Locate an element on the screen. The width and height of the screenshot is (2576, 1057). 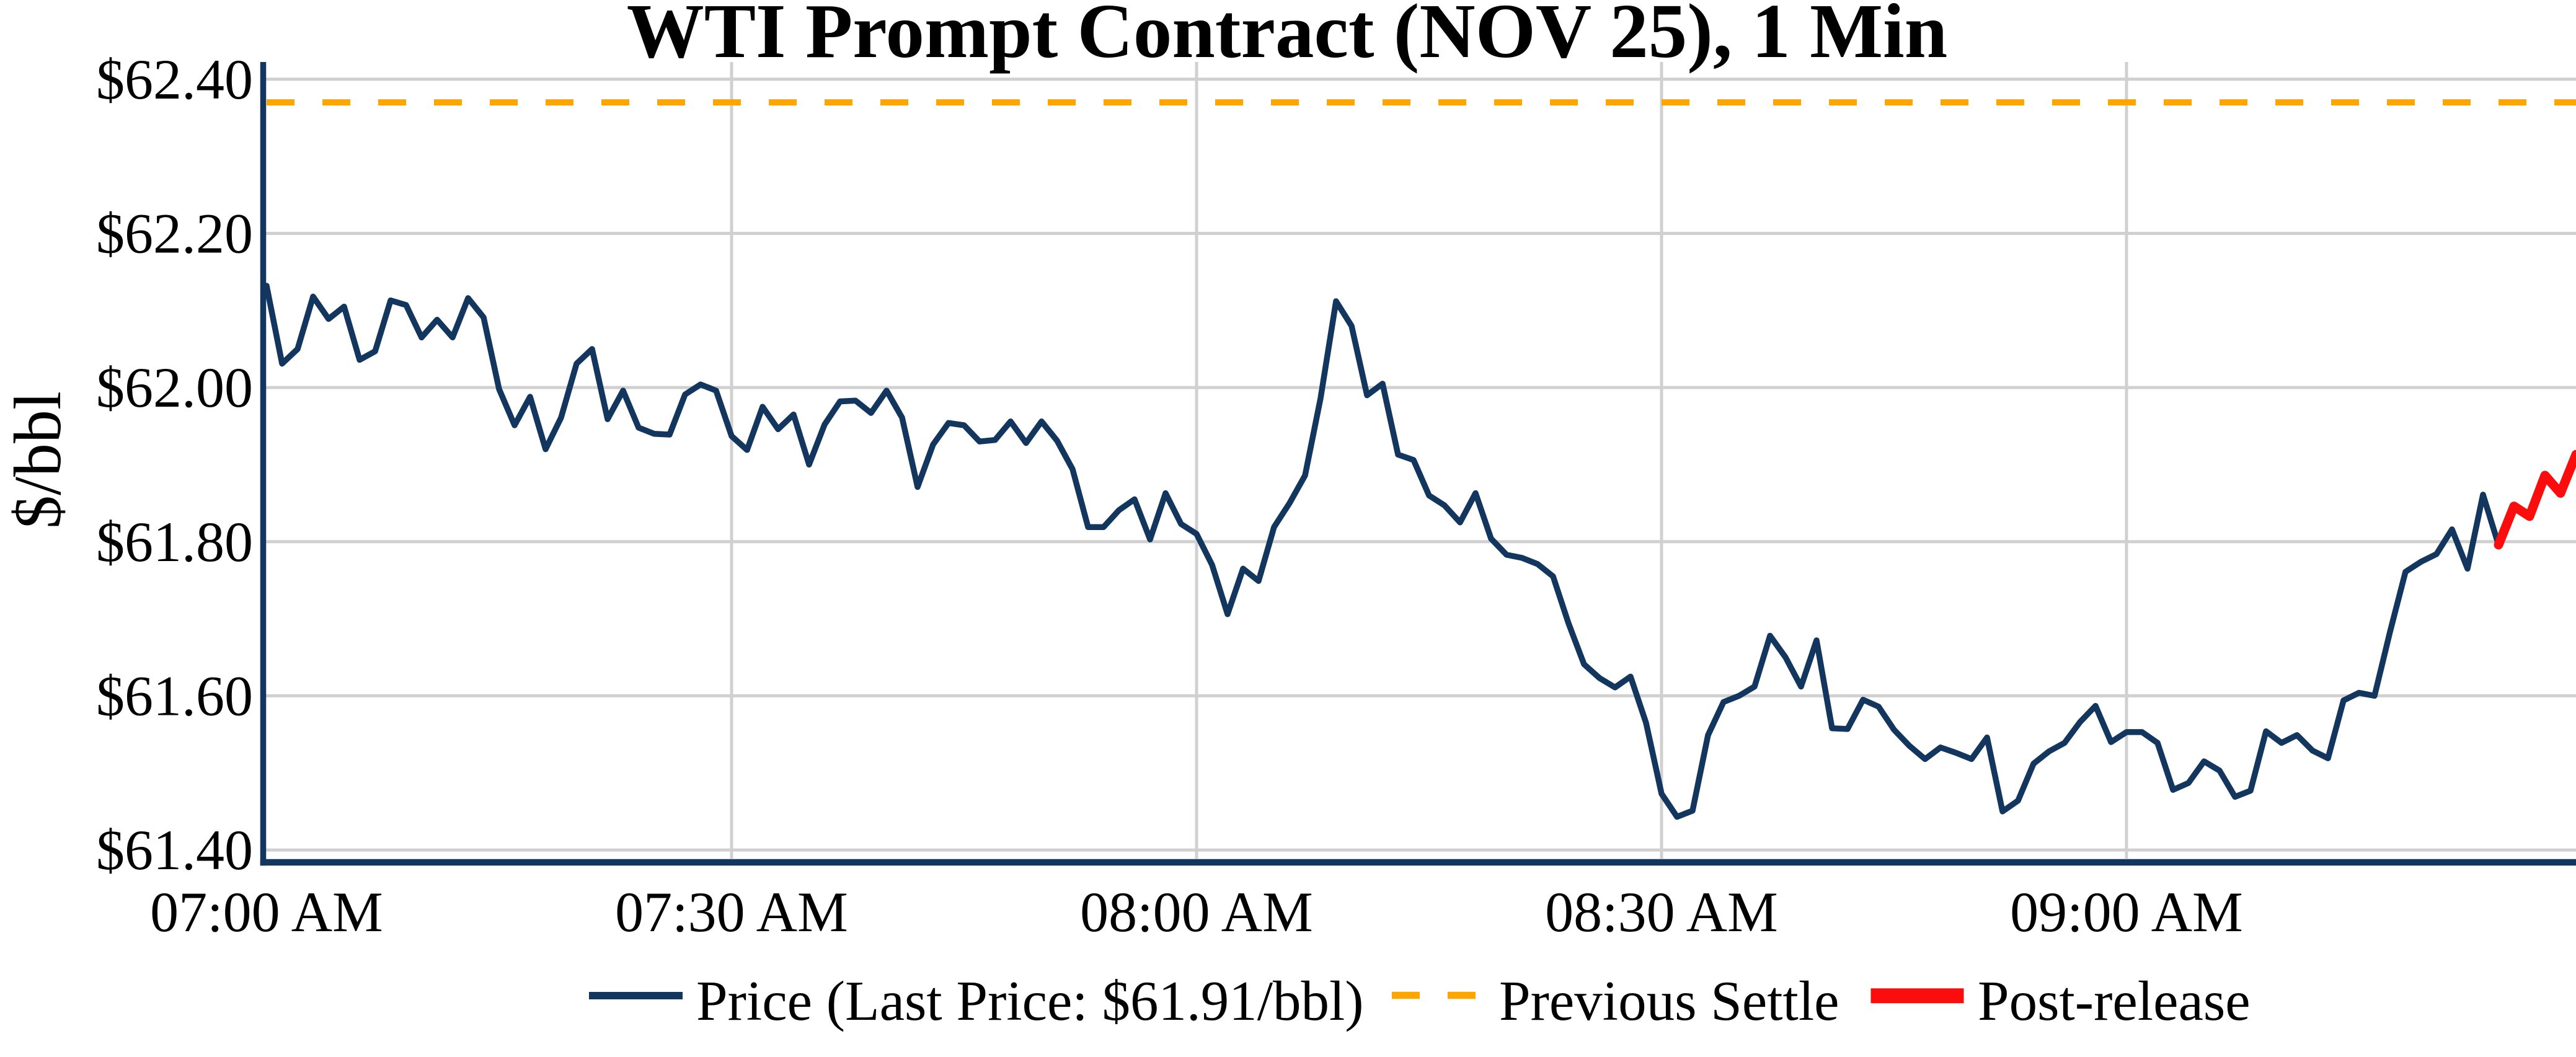
svg-text: Post-release is located at coordinates (2114, 1001).